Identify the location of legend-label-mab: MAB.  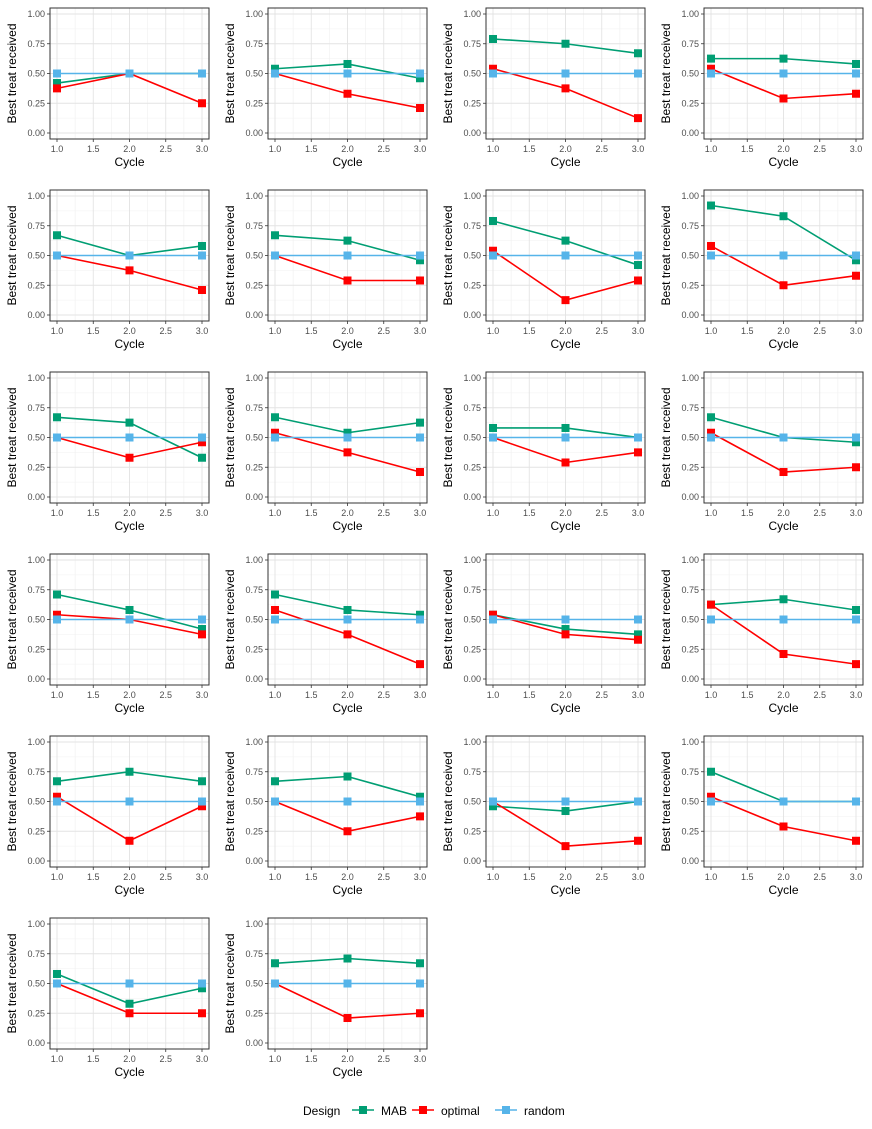
(394, 1111).